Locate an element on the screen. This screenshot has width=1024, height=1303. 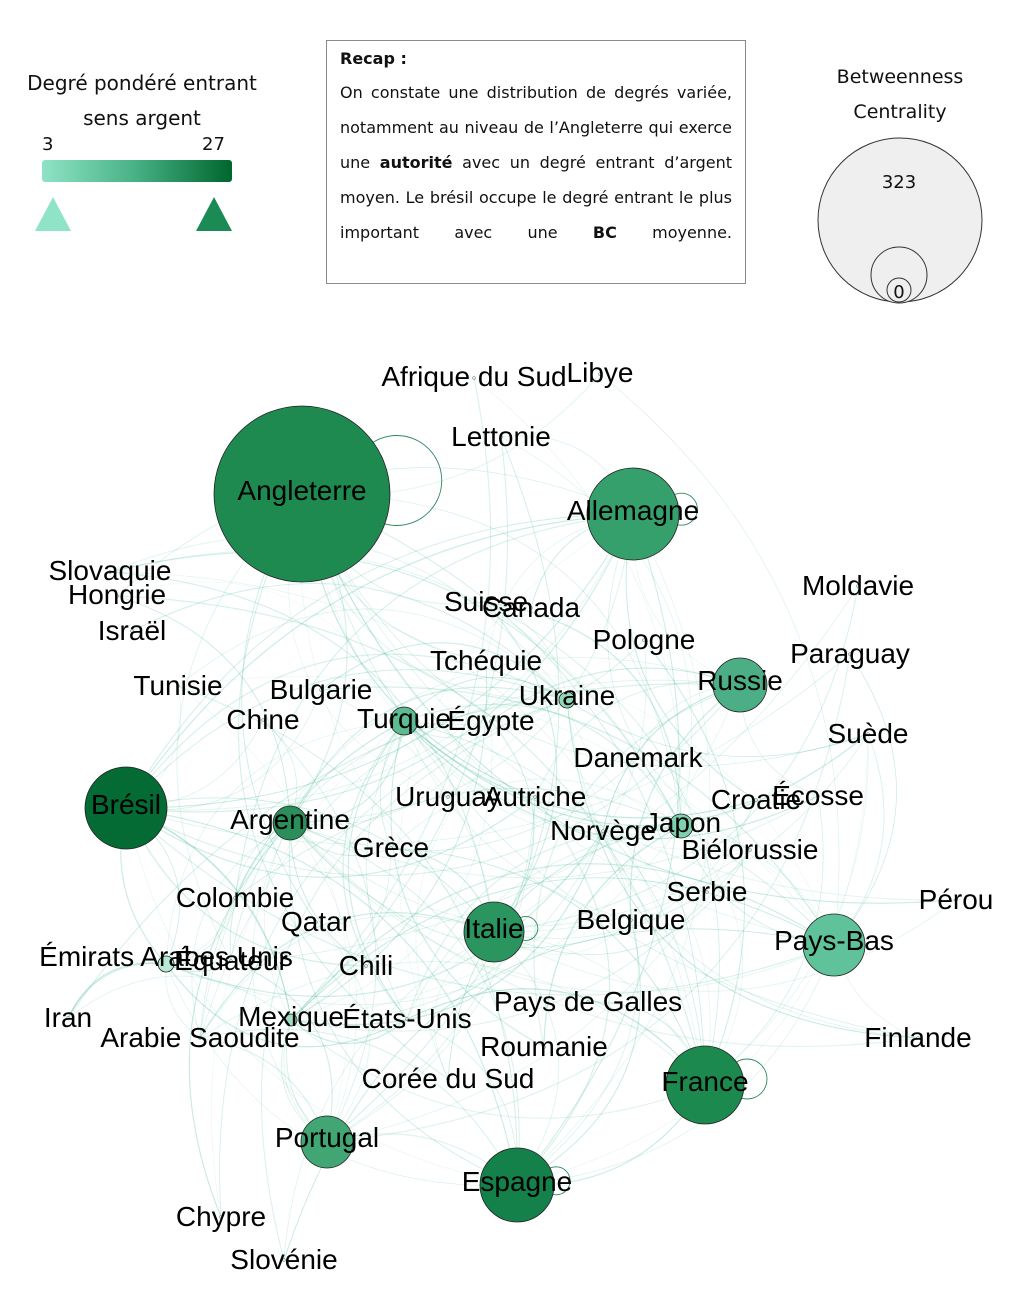
node-label-libye: Libye is located at coordinates (600, 372).